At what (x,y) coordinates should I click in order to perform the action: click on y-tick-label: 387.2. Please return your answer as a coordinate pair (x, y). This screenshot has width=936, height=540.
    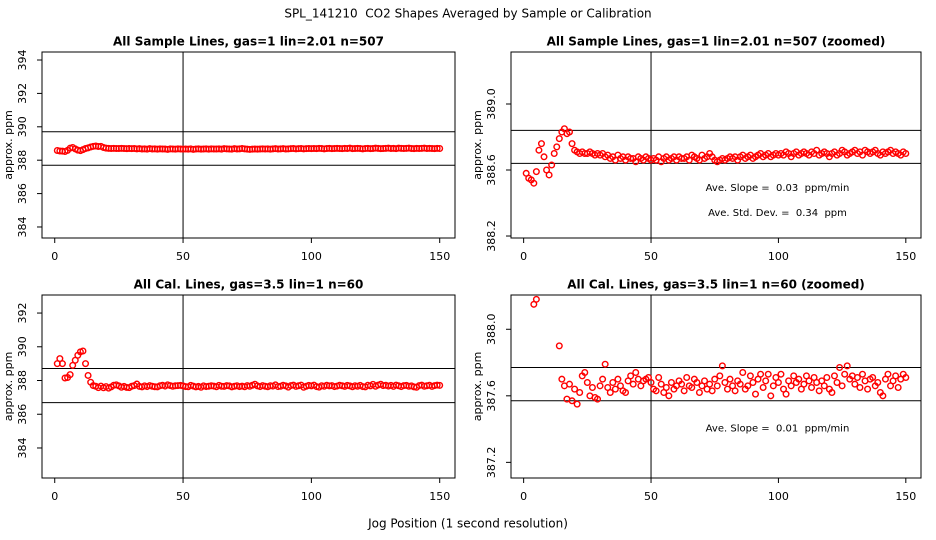
    Looking at the image, I should click on (491, 463).